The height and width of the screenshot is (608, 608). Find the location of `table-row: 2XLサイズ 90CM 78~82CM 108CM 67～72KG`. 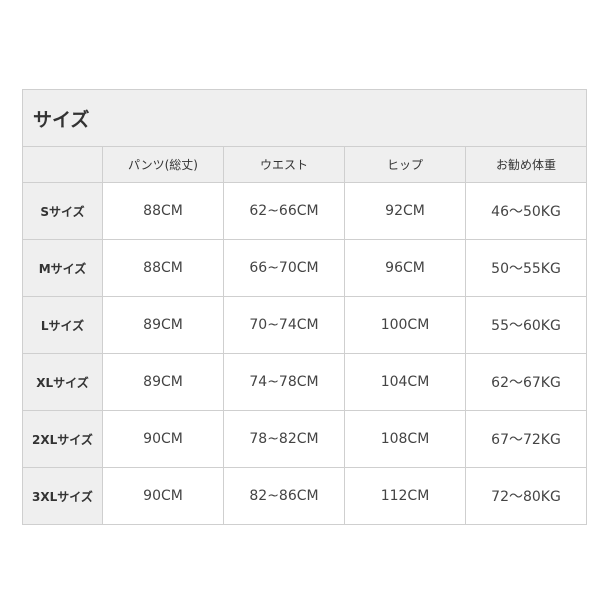

table-row: 2XLサイズ 90CM 78~82CM 108CM 67～72KG is located at coordinates (305, 439).